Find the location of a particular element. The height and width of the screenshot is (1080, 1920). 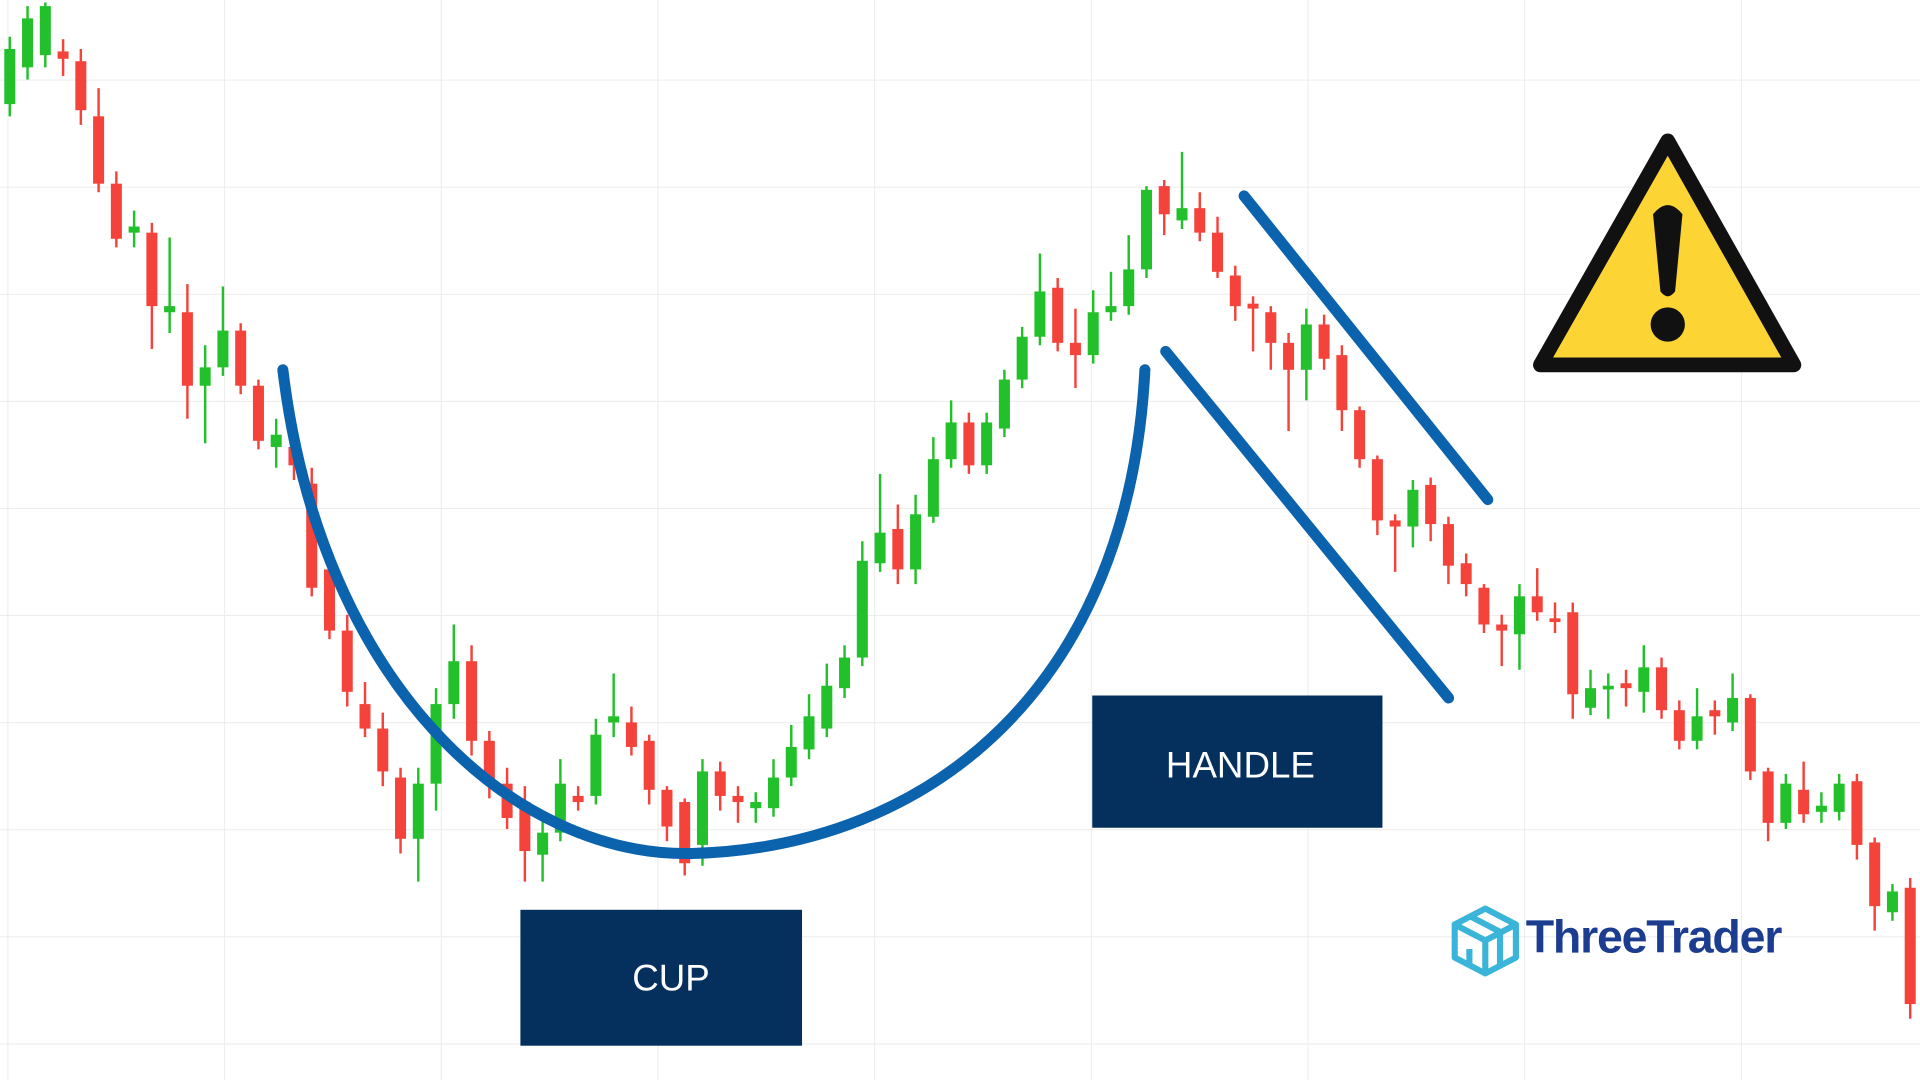

logo-text: ThreeTrader is located at coordinates (1654, 937).